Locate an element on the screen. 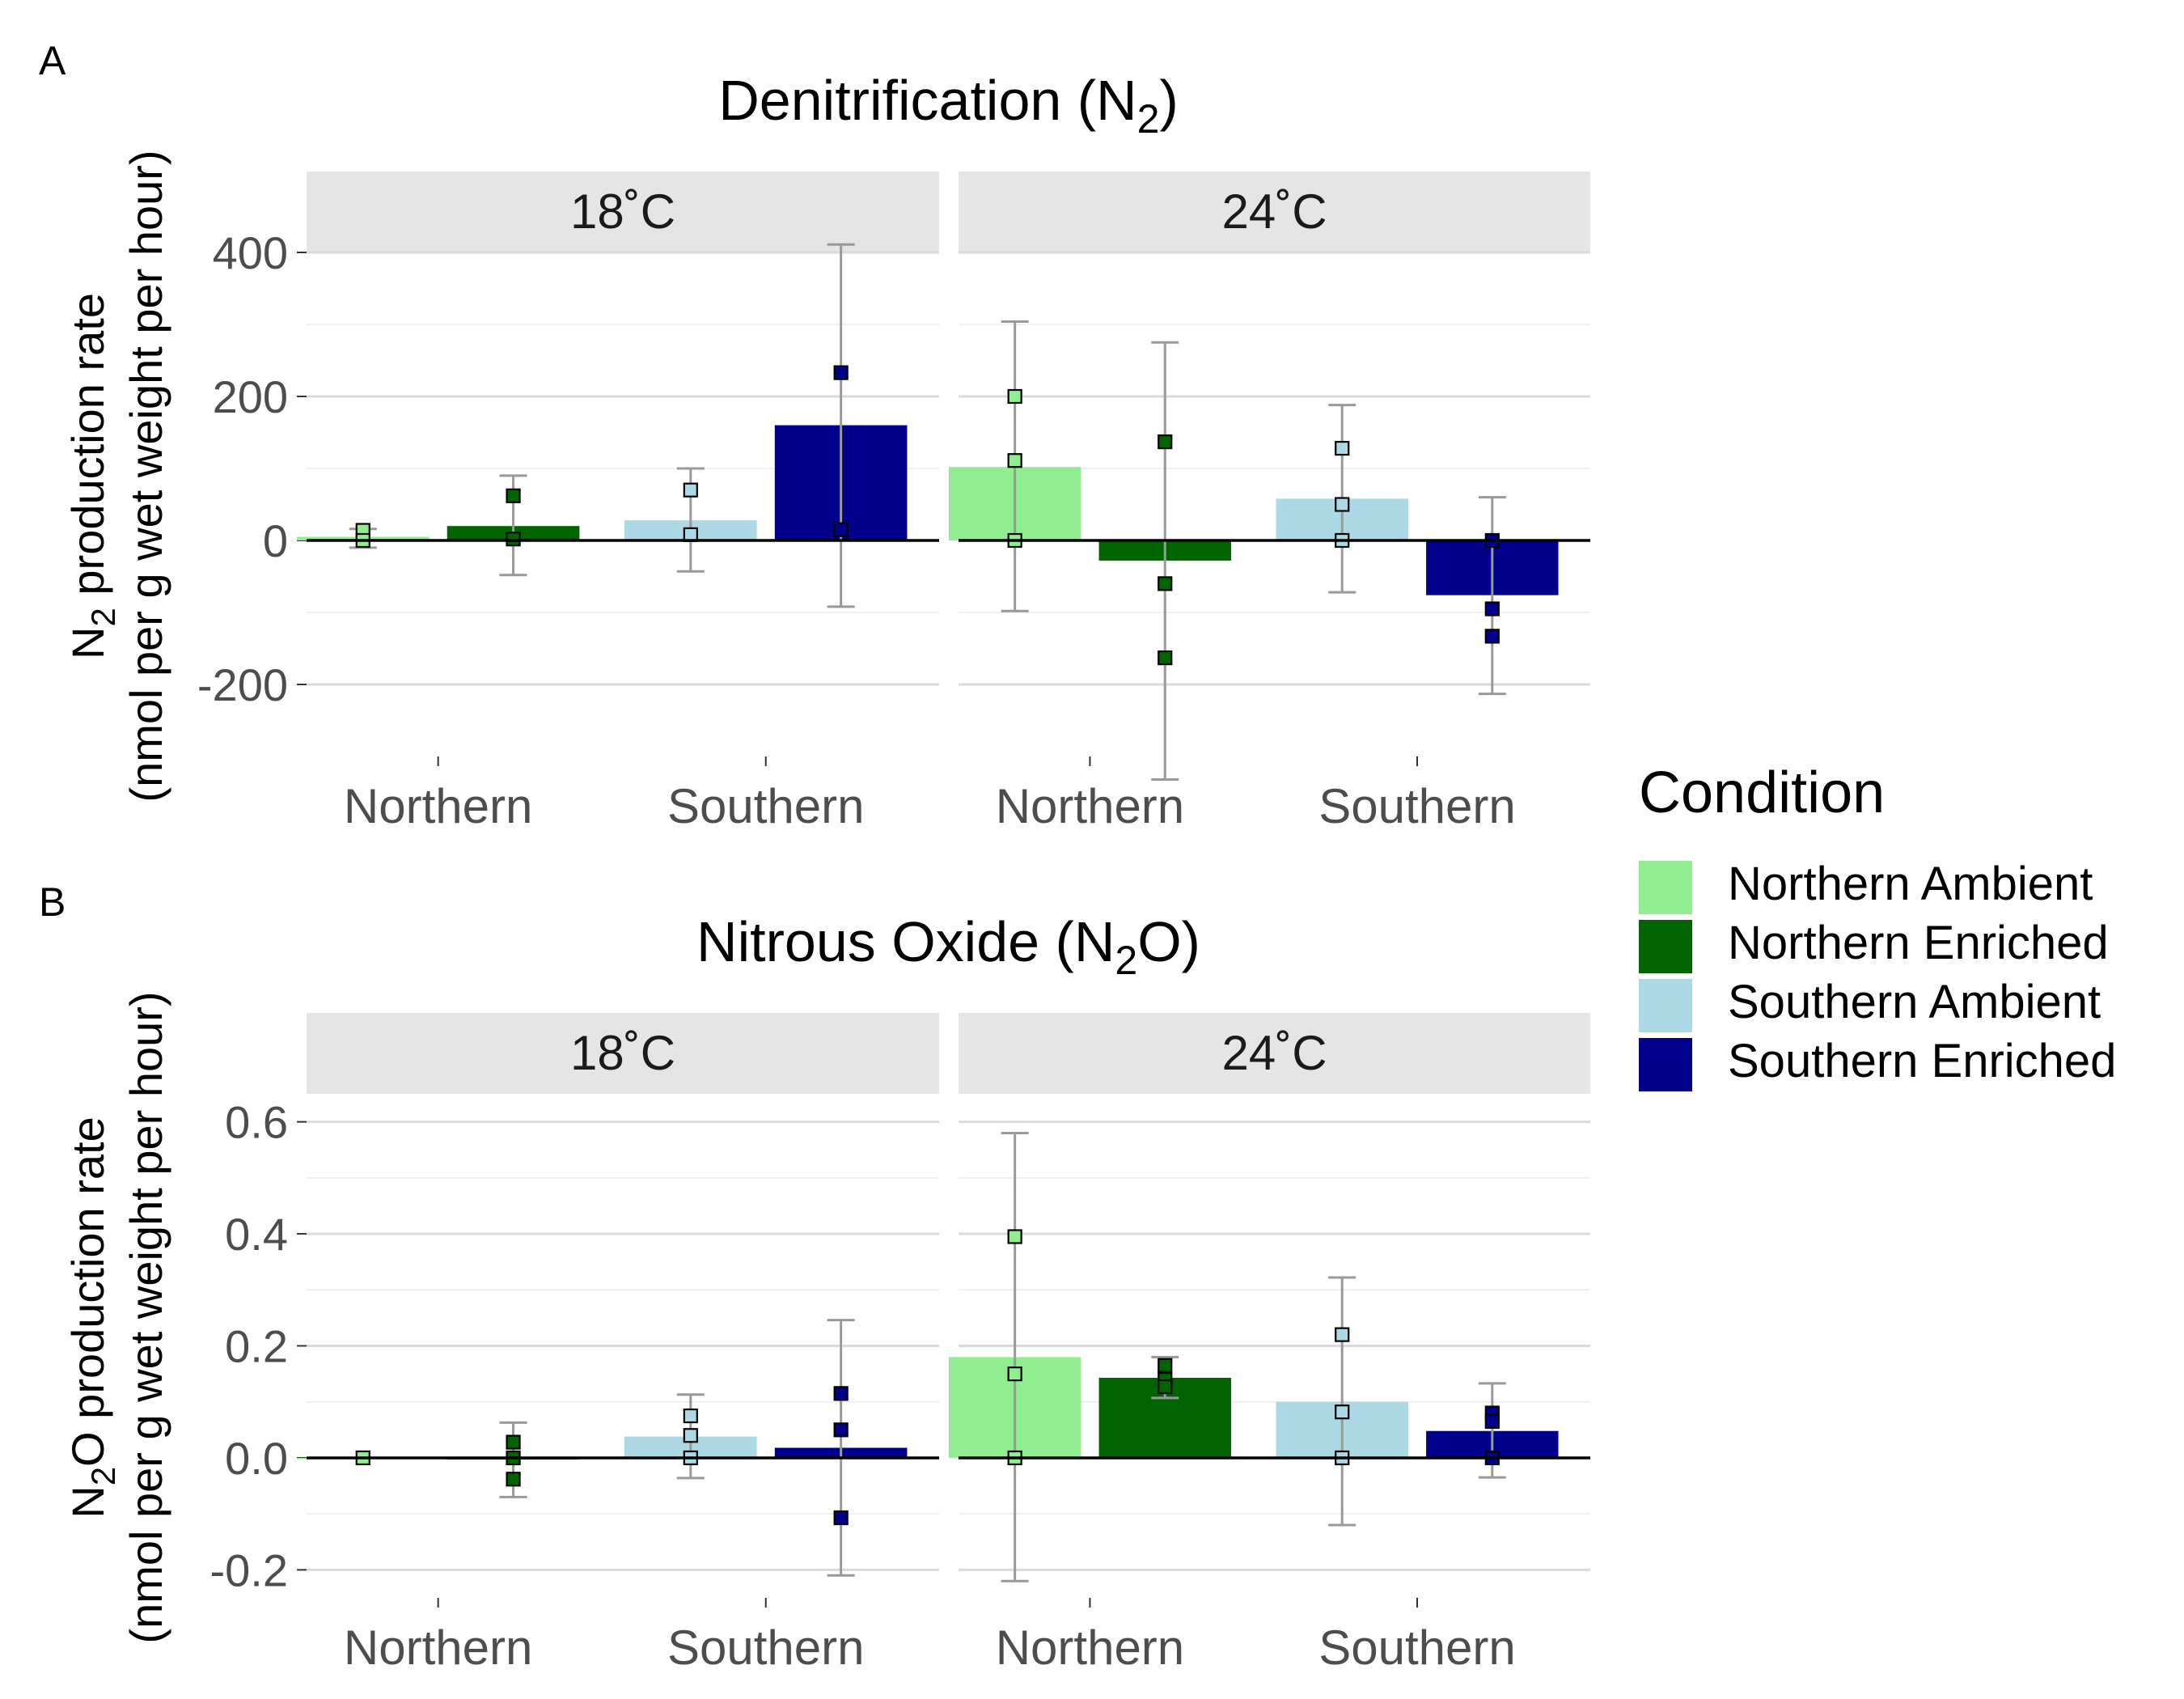 The height and width of the screenshot is (1699, 2184). legend-item-northern-ambient: Northern Ambient is located at coordinates (1866, 886).